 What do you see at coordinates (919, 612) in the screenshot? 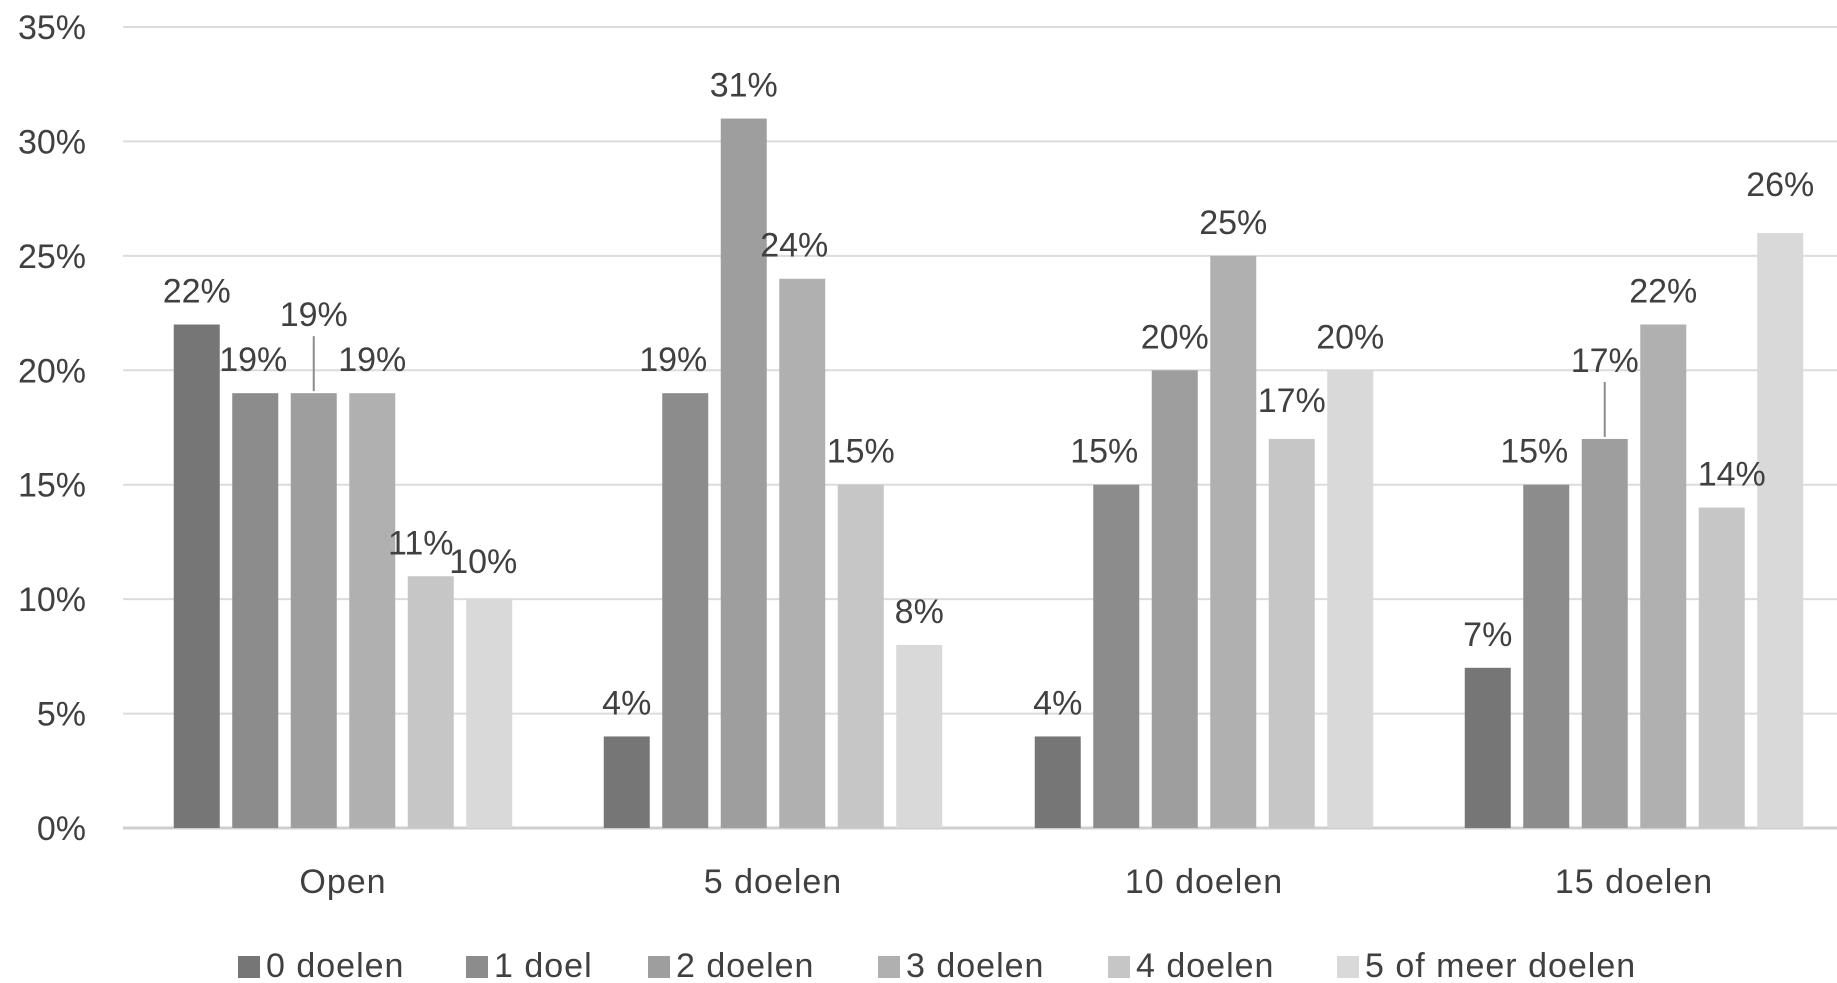
I see `data-label: 8%` at bounding box center [919, 612].